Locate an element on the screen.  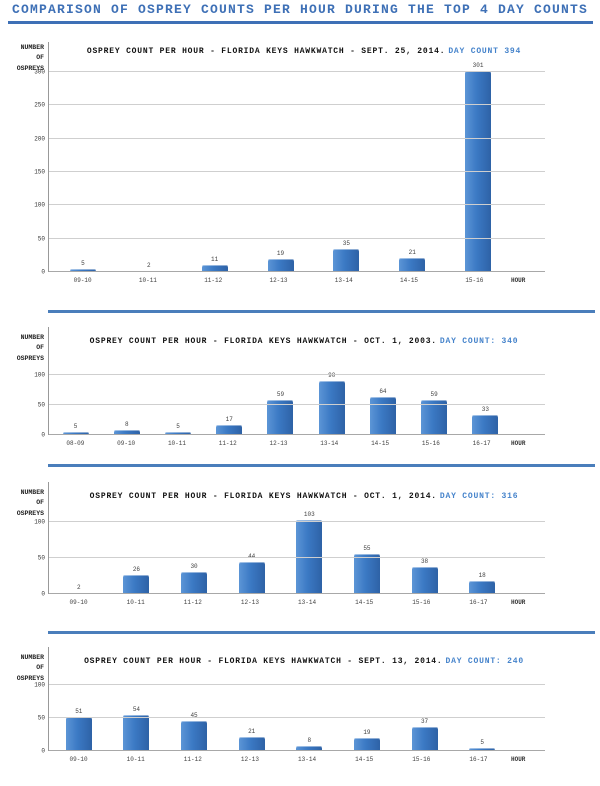
bar-14-15: 64 is located at coordinates (382, 411).